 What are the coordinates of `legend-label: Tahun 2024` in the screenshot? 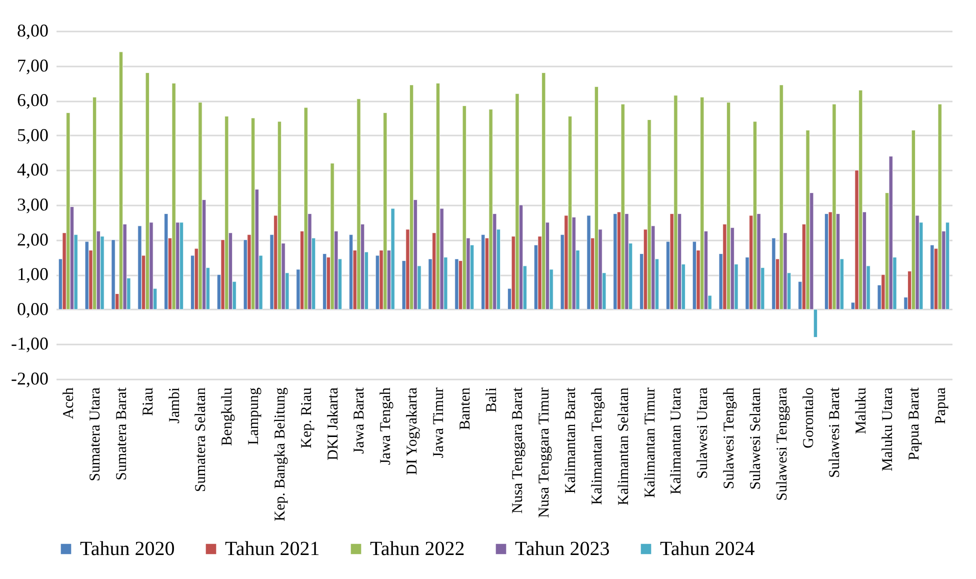 It's located at (707, 549).